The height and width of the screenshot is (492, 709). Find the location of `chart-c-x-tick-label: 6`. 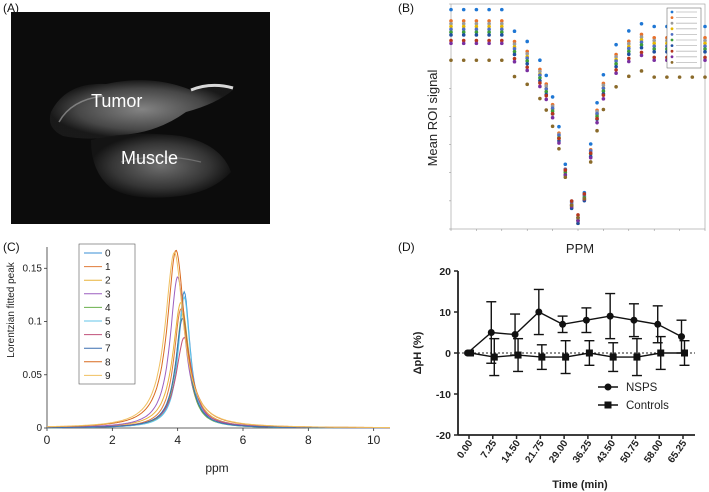

chart-c-x-tick-label: 6 is located at coordinates (243, 440).